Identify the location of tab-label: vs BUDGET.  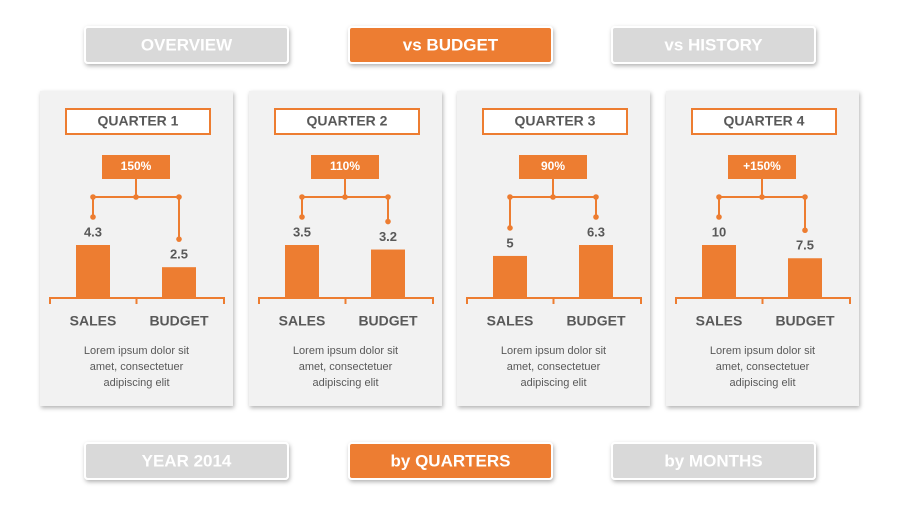
(451, 44).